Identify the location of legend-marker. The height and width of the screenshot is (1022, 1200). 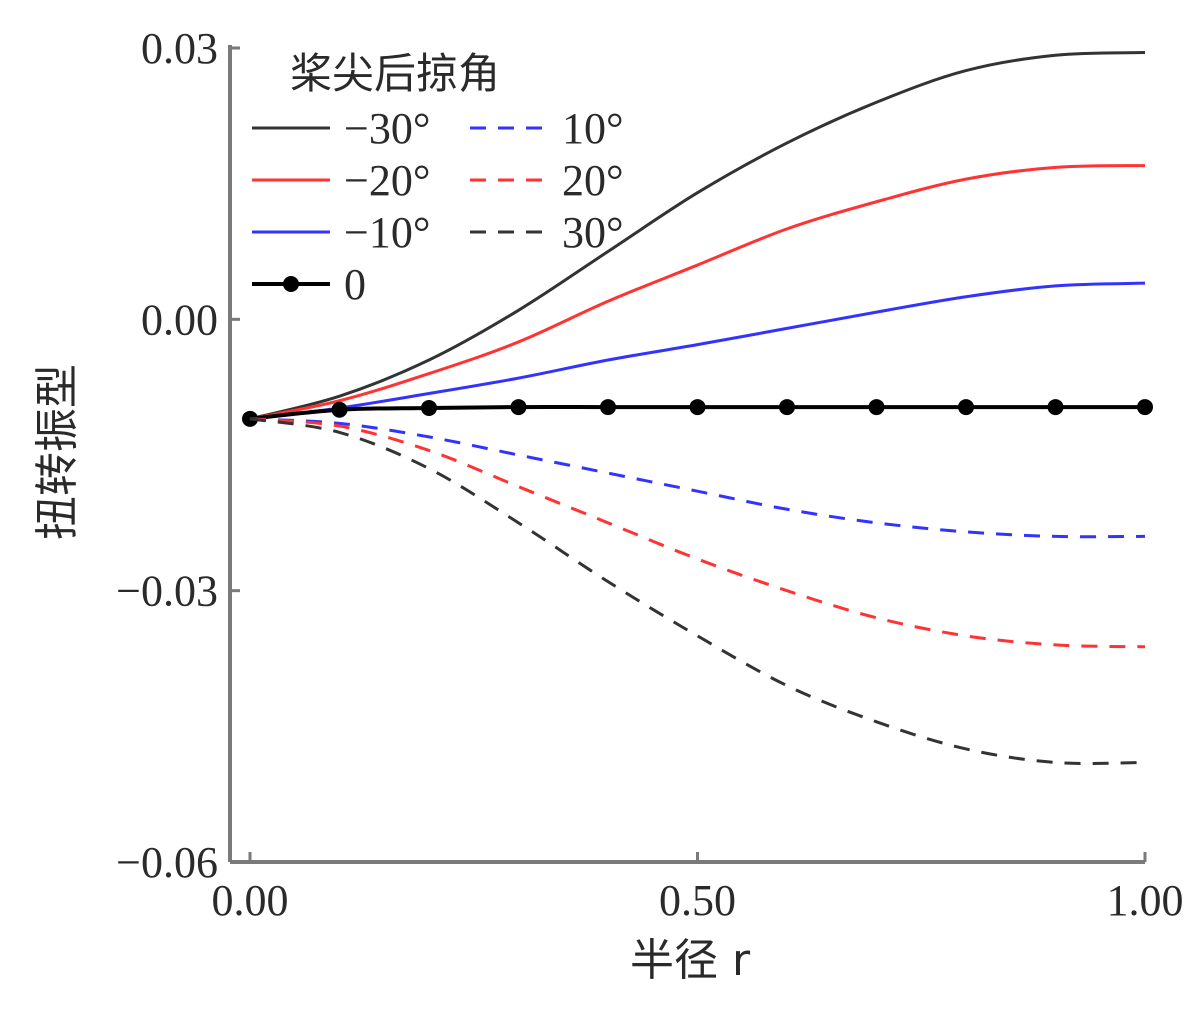
(291, 284).